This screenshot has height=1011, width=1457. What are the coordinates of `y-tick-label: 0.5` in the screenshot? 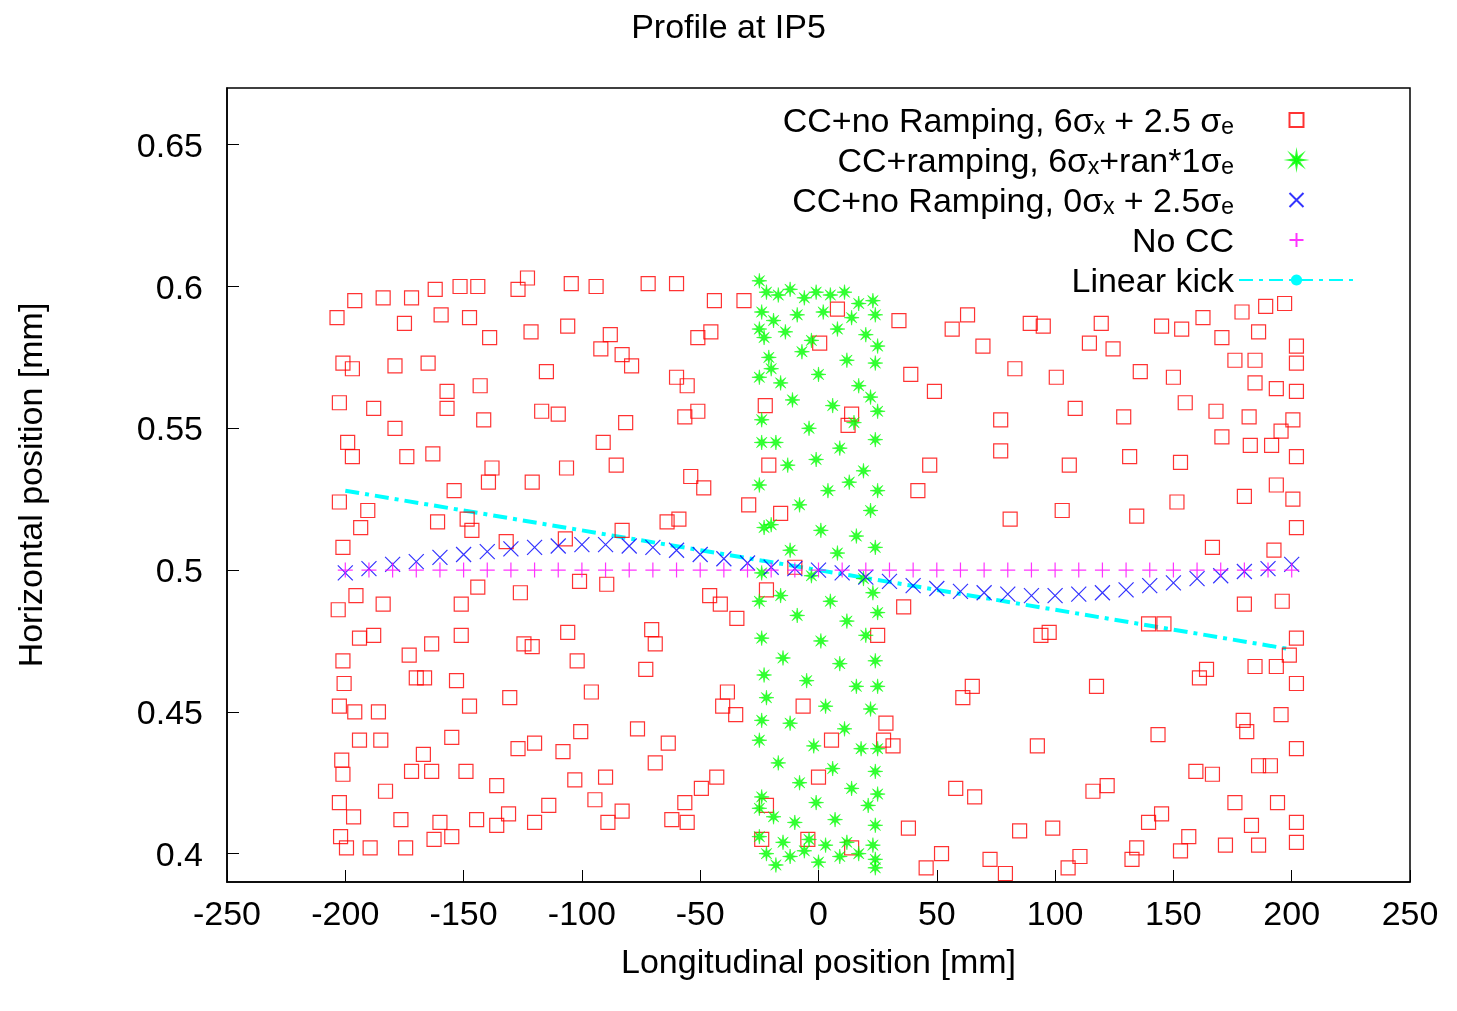 It's located at (179, 570).